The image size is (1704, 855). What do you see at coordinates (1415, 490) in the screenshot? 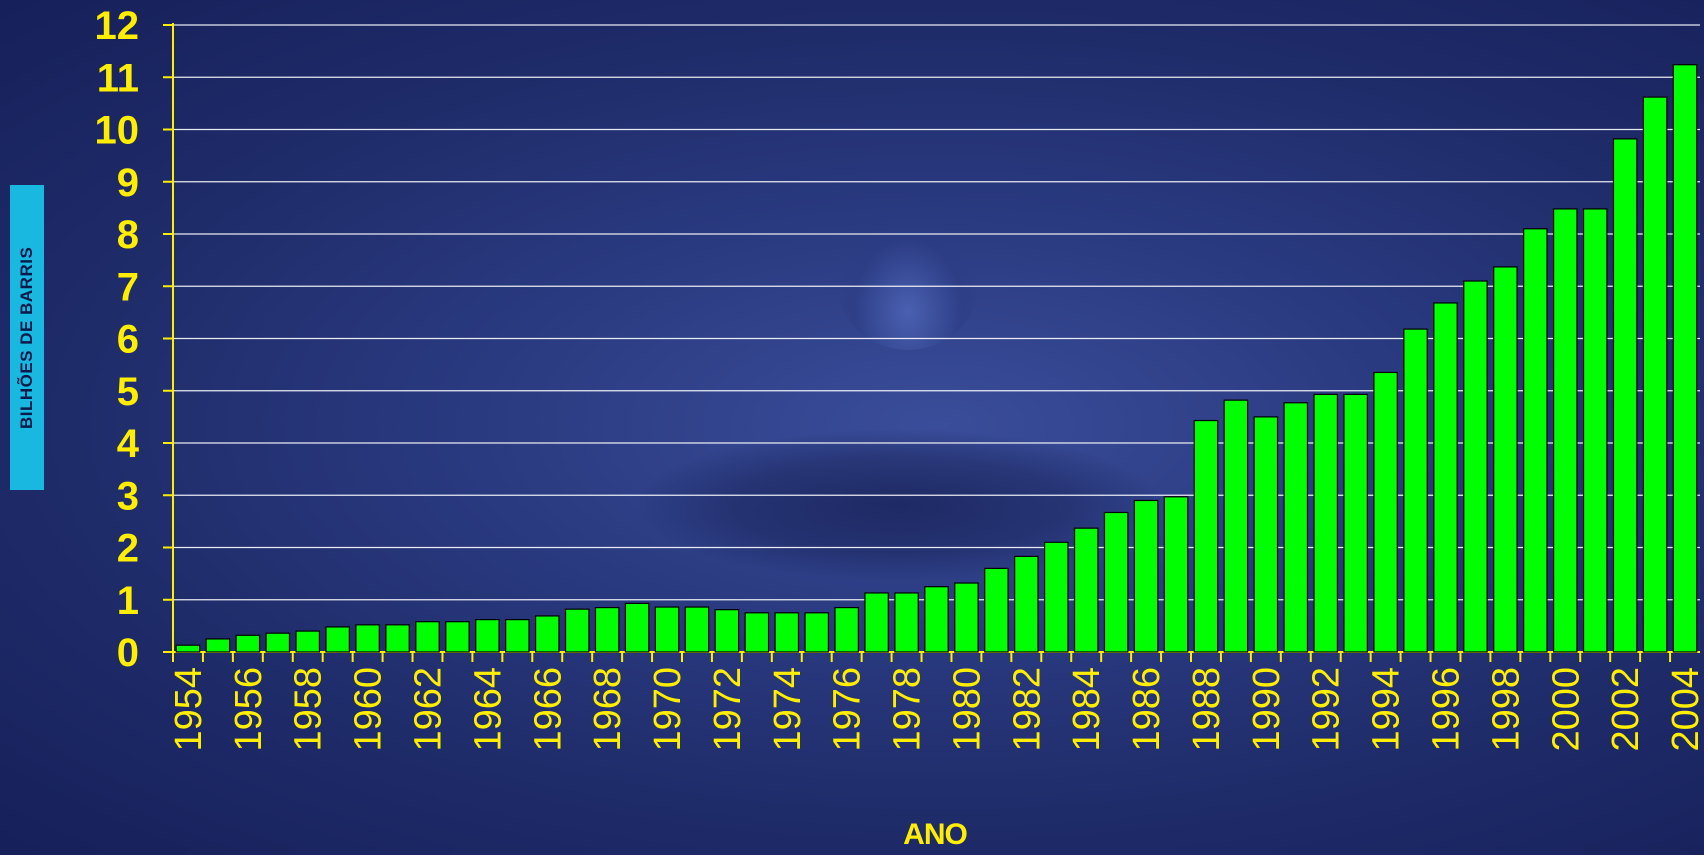
I see `bar-1995` at bounding box center [1415, 490].